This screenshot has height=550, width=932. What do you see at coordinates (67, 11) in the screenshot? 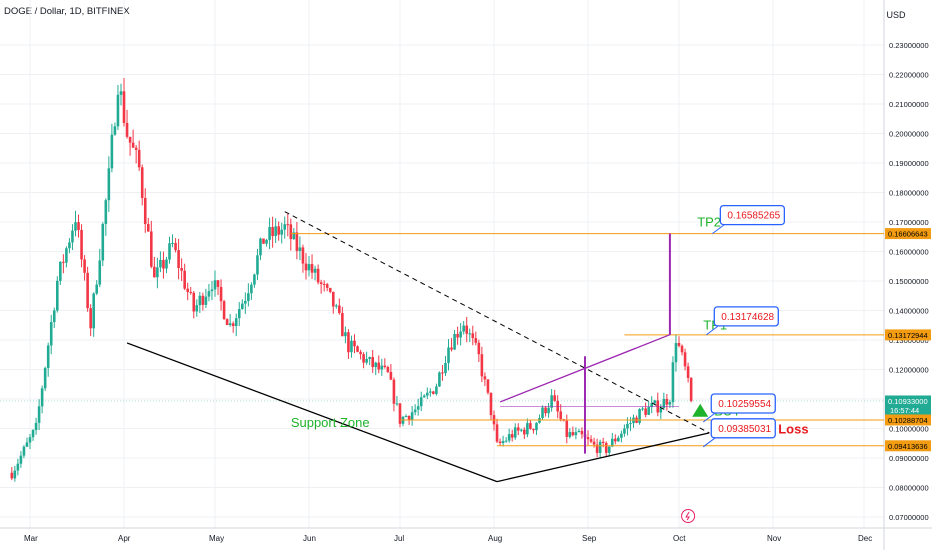
I see `chart-title: DOGE / Dollar, 1D, BITFINEX` at bounding box center [67, 11].